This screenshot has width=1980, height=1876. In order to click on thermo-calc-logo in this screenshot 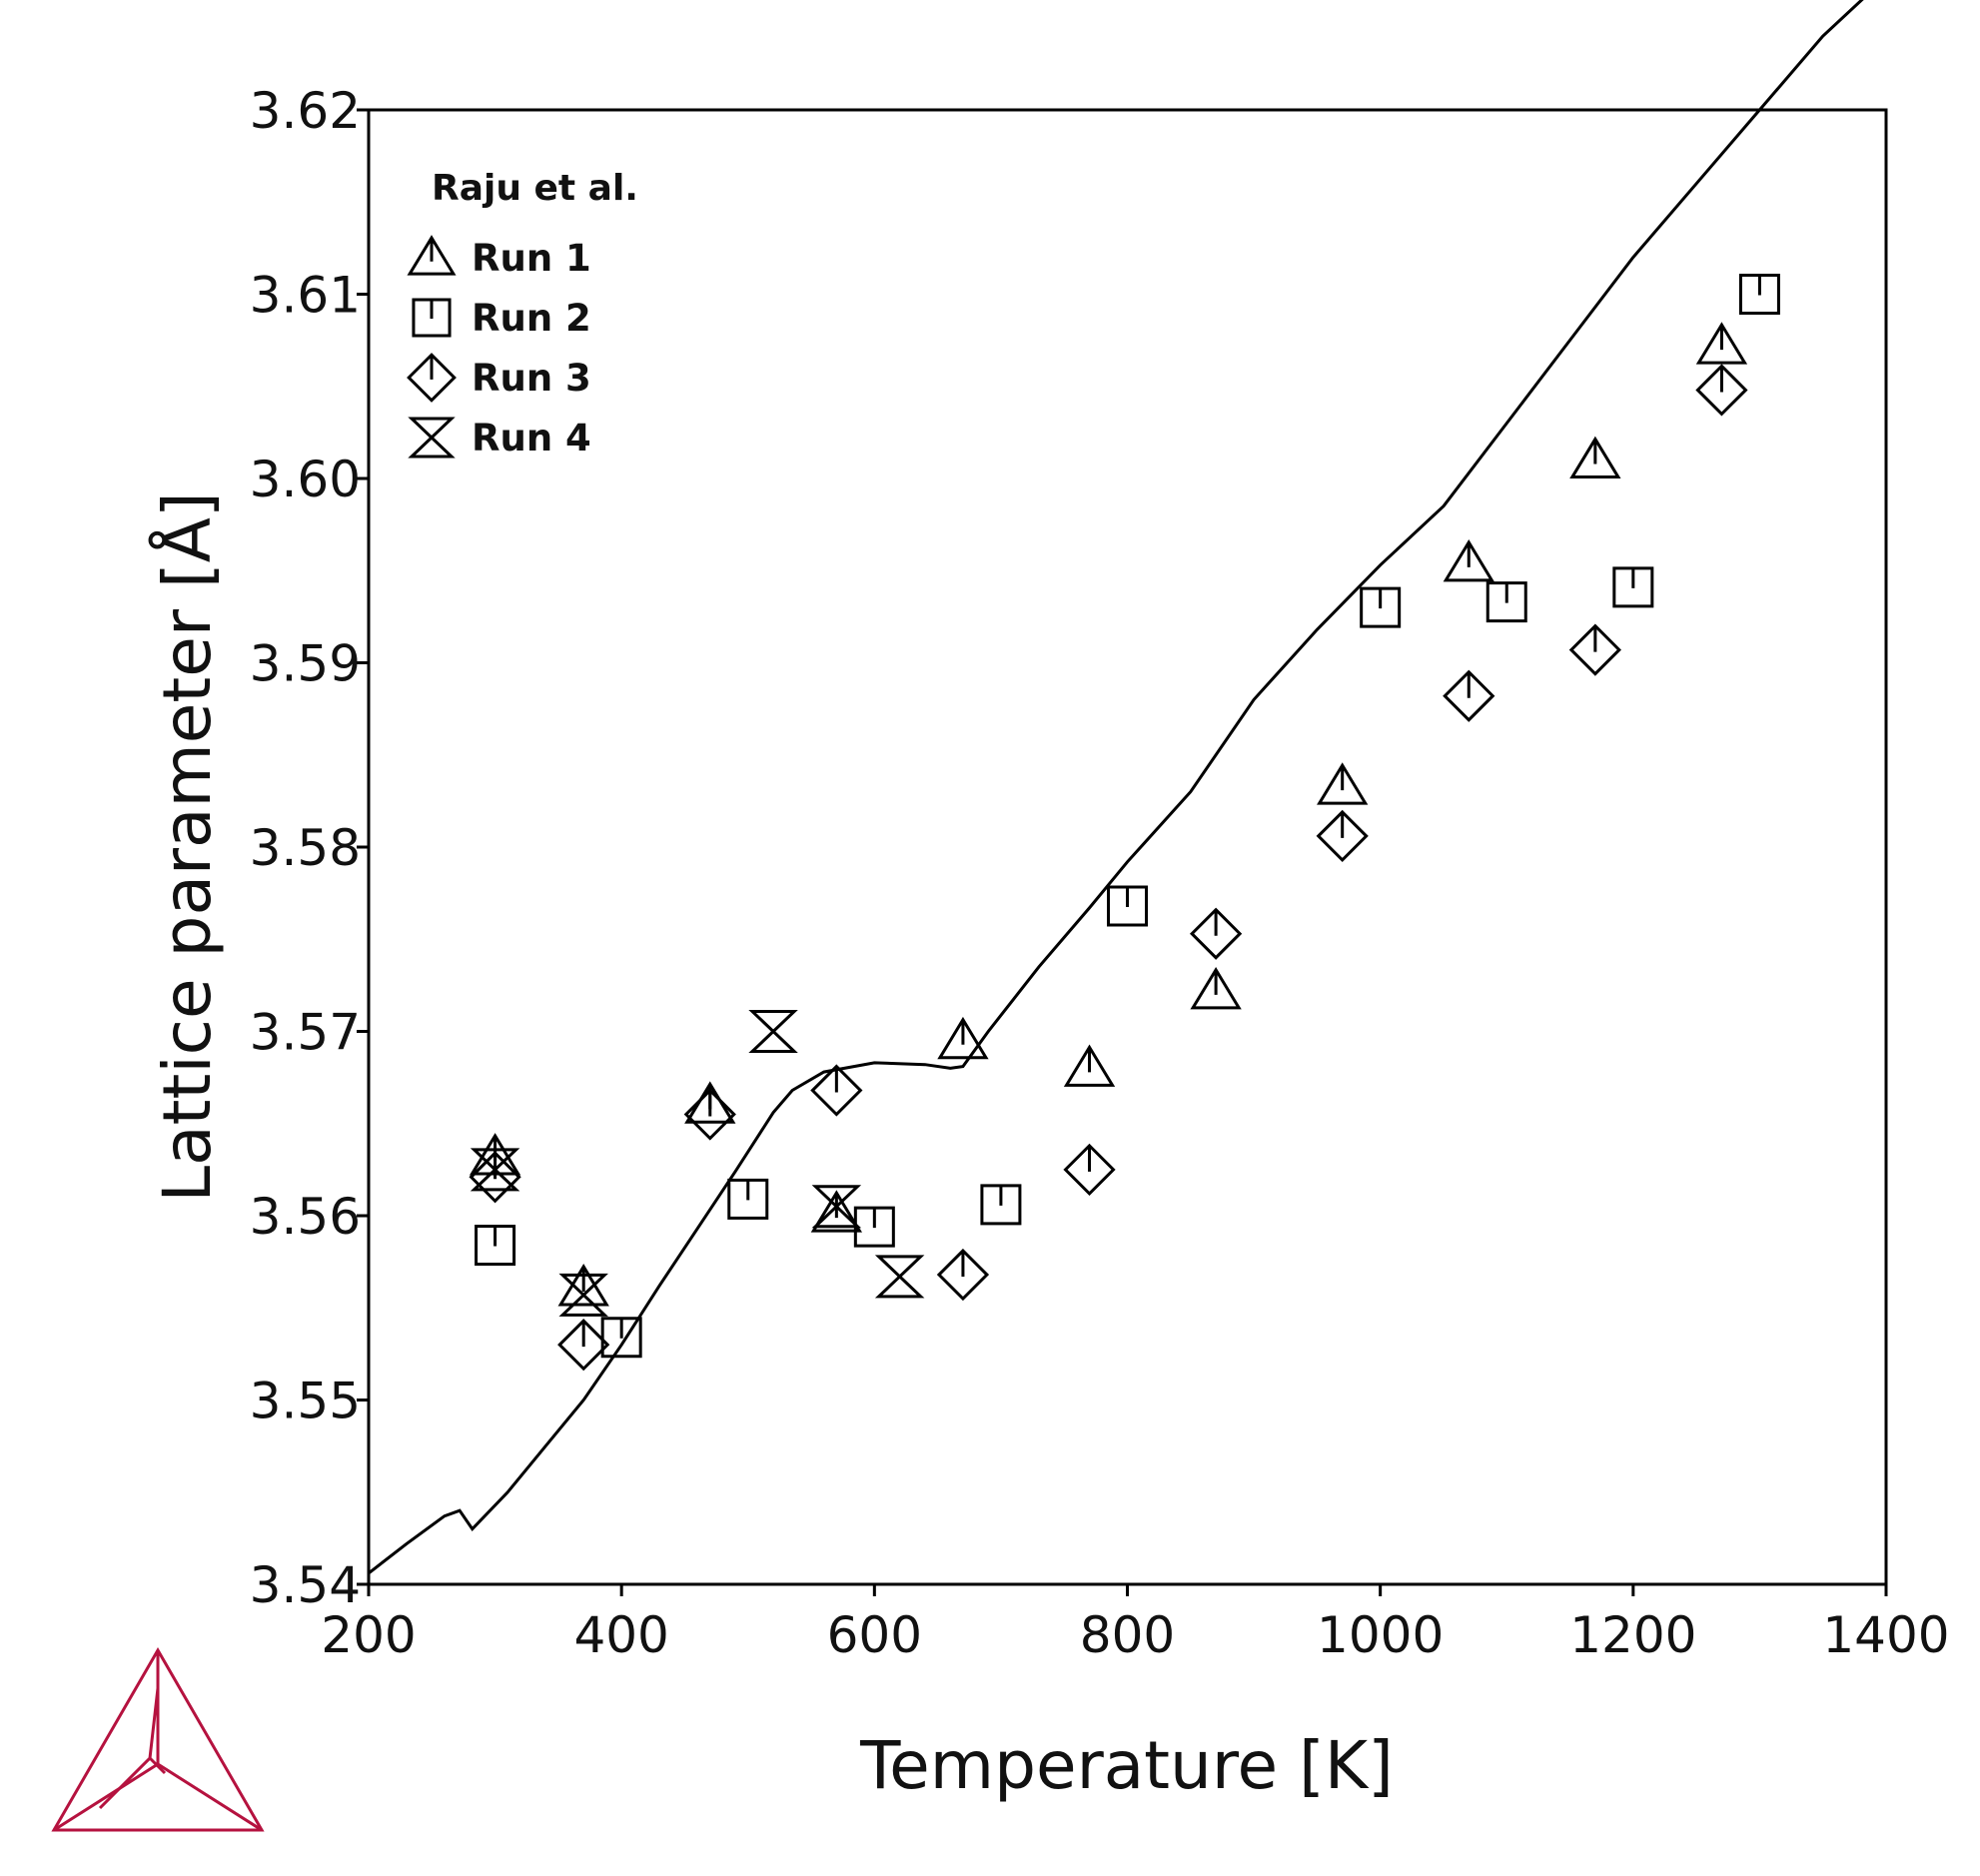, I will do `click(158, 1739)`.